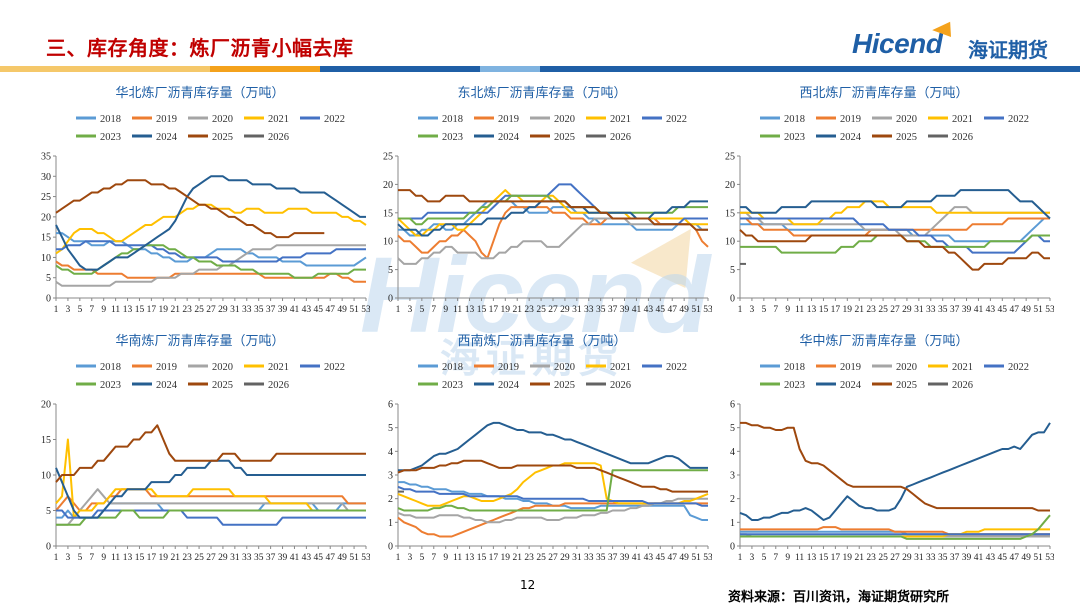 This screenshot has height=607, width=1080. What do you see at coordinates (46, 157) in the screenshot?
I see `y-tick-label: 35` at bounding box center [46, 157].